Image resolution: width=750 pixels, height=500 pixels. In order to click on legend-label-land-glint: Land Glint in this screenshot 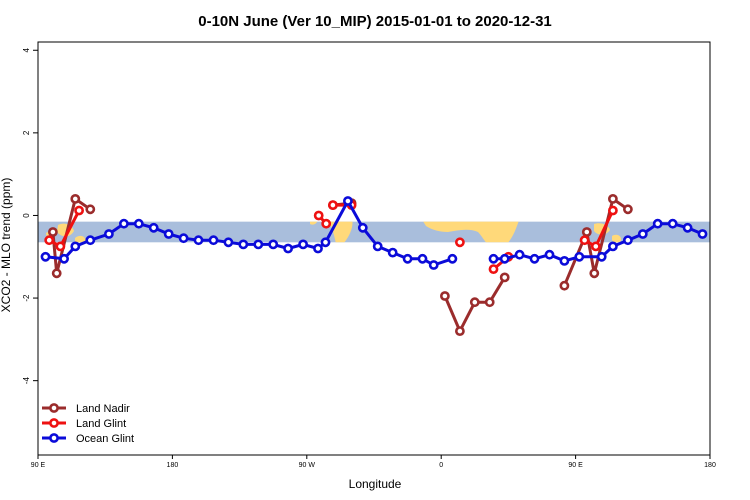, I will do `click(101, 424)`.